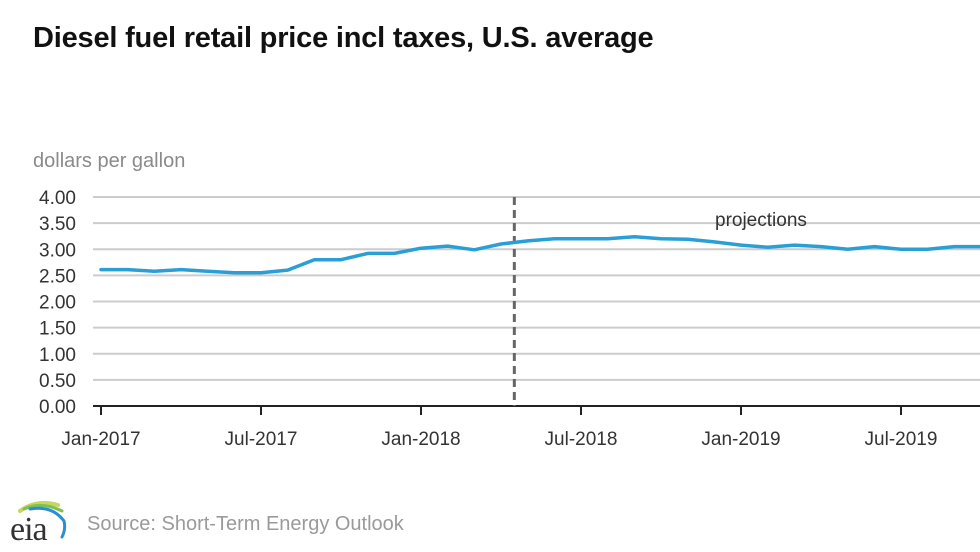  Describe the element at coordinates (581, 439) in the screenshot. I see `x-tick-label: Jul-2018` at that location.